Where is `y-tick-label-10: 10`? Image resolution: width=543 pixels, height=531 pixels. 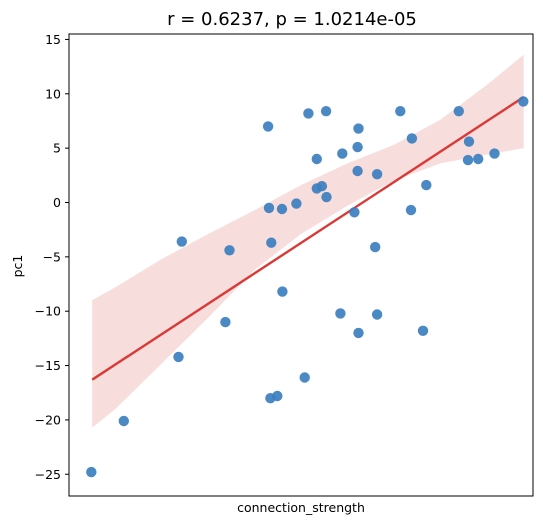 y-tick-label-10: 10 is located at coordinates (53, 93).